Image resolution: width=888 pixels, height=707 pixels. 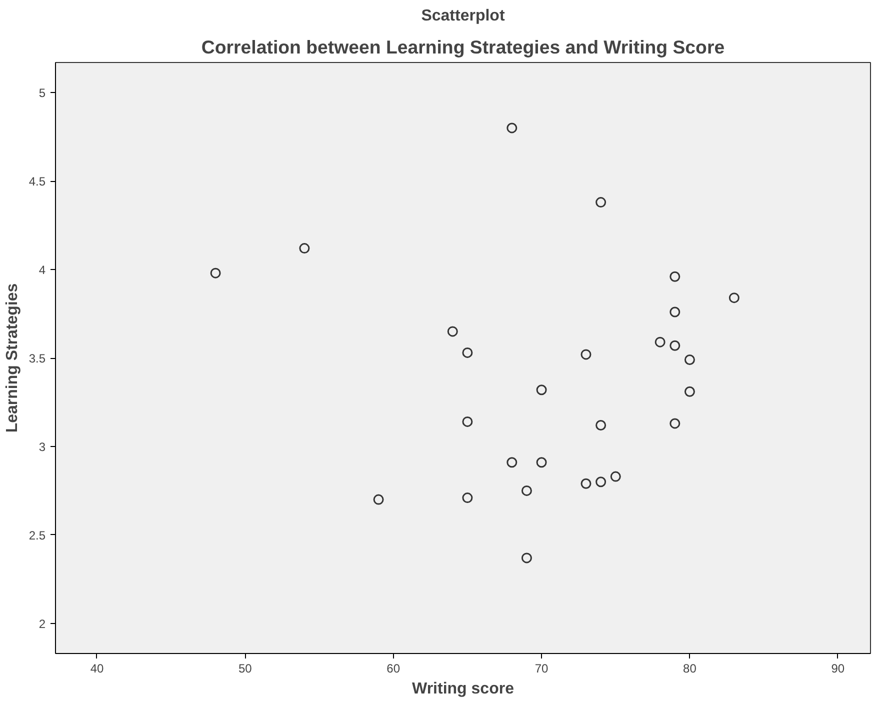 What do you see at coordinates (97, 669) in the screenshot?
I see `x-tick-label: 40` at bounding box center [97, 669].